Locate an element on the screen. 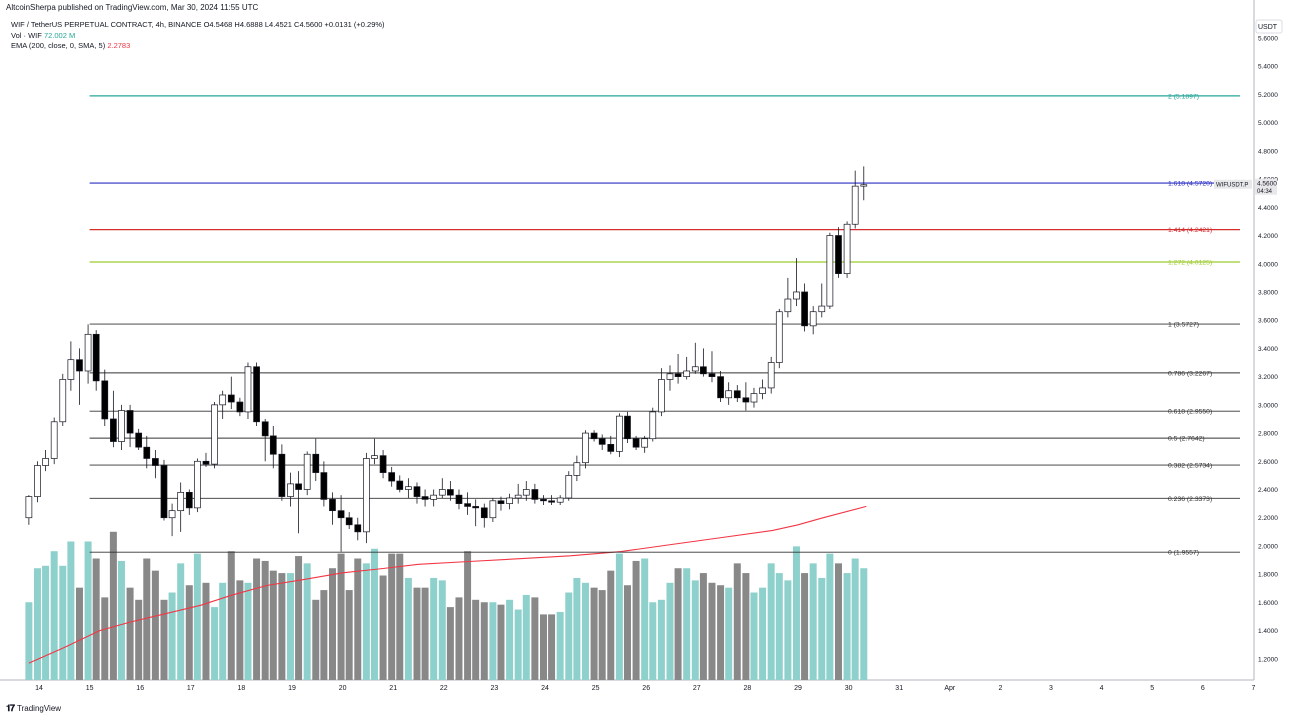  volume-legend: Vol · WIF 72.002 M is located at coordinates (198, 36).